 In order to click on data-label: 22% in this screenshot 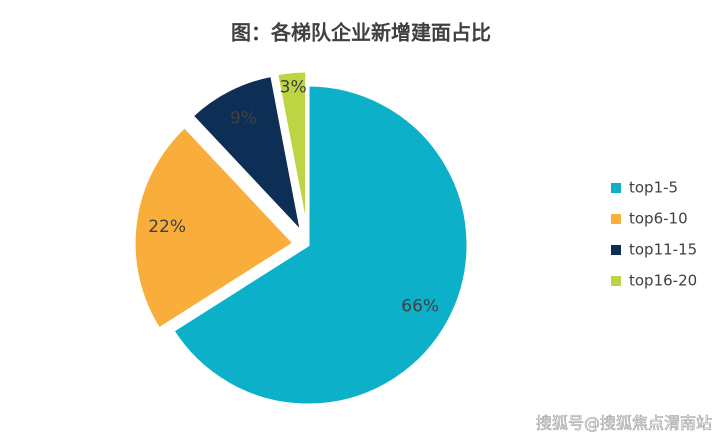, I will do `click(167, 227)`.